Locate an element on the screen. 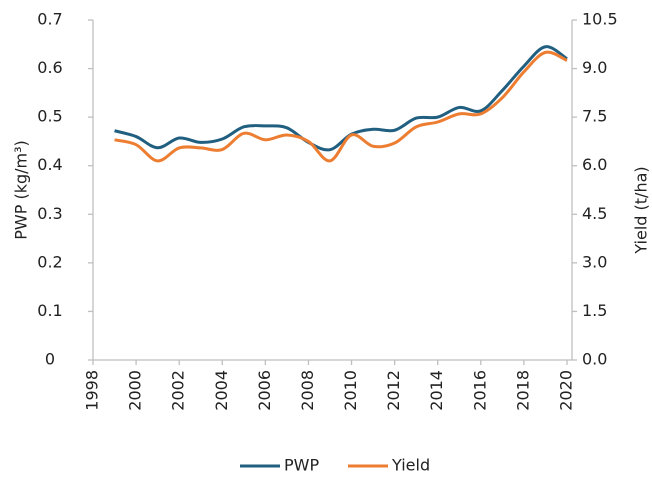 This screenshot has height=478, width=652. x-tick-label: 2002 is located at coordinates (178, 390).